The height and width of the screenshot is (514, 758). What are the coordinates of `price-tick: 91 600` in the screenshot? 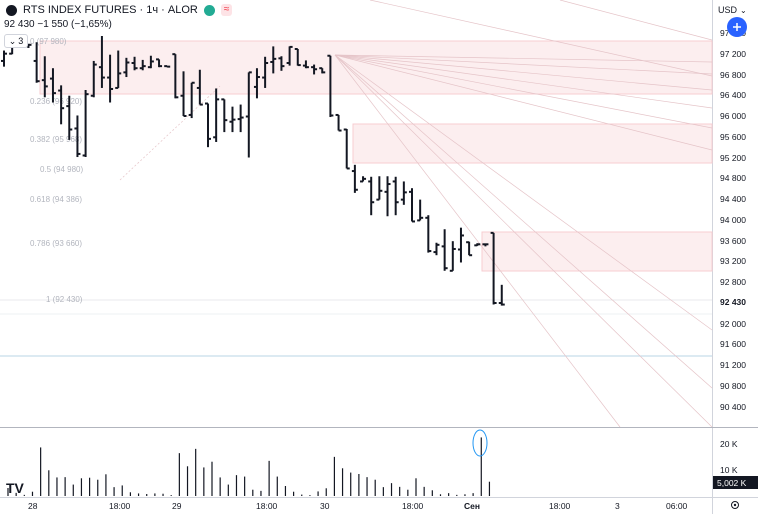 It's located at (733, 344).